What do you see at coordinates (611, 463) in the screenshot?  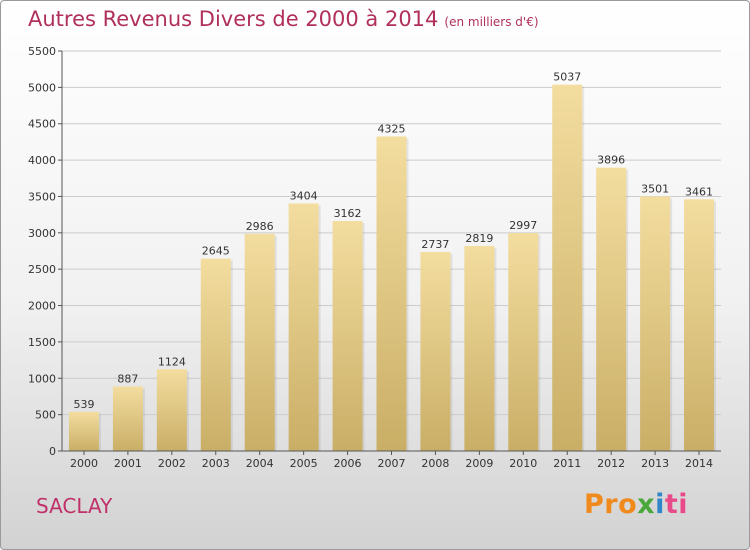 I see `x-tick-label: 2012` at bounding box center [611, 463].